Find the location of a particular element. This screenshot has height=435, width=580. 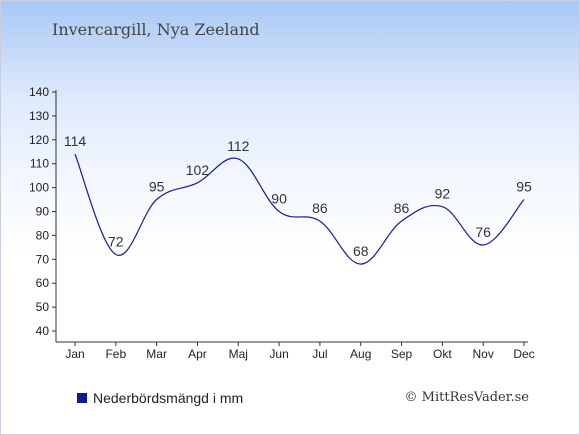

copyright-text: © MittResVader.se is located at coordinates (466, 397).